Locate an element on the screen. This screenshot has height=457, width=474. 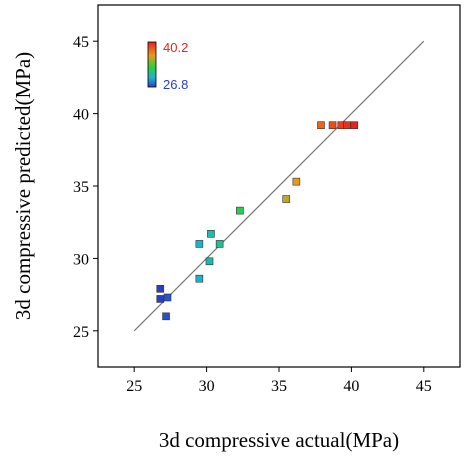
y-axis-ticks: 25 30 35 40 45 is located at coordinates (85, 187).